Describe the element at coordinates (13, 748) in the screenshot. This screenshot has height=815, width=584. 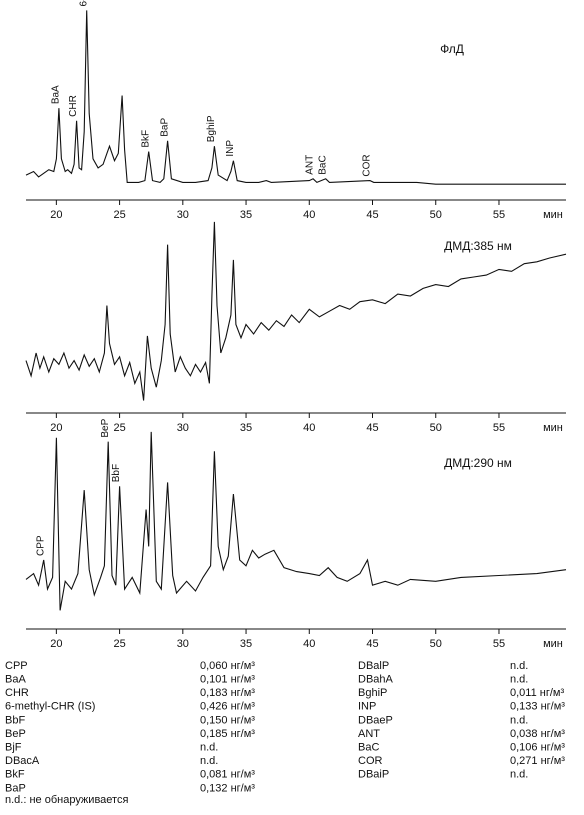
I see `compound-name: BjF` at that location.